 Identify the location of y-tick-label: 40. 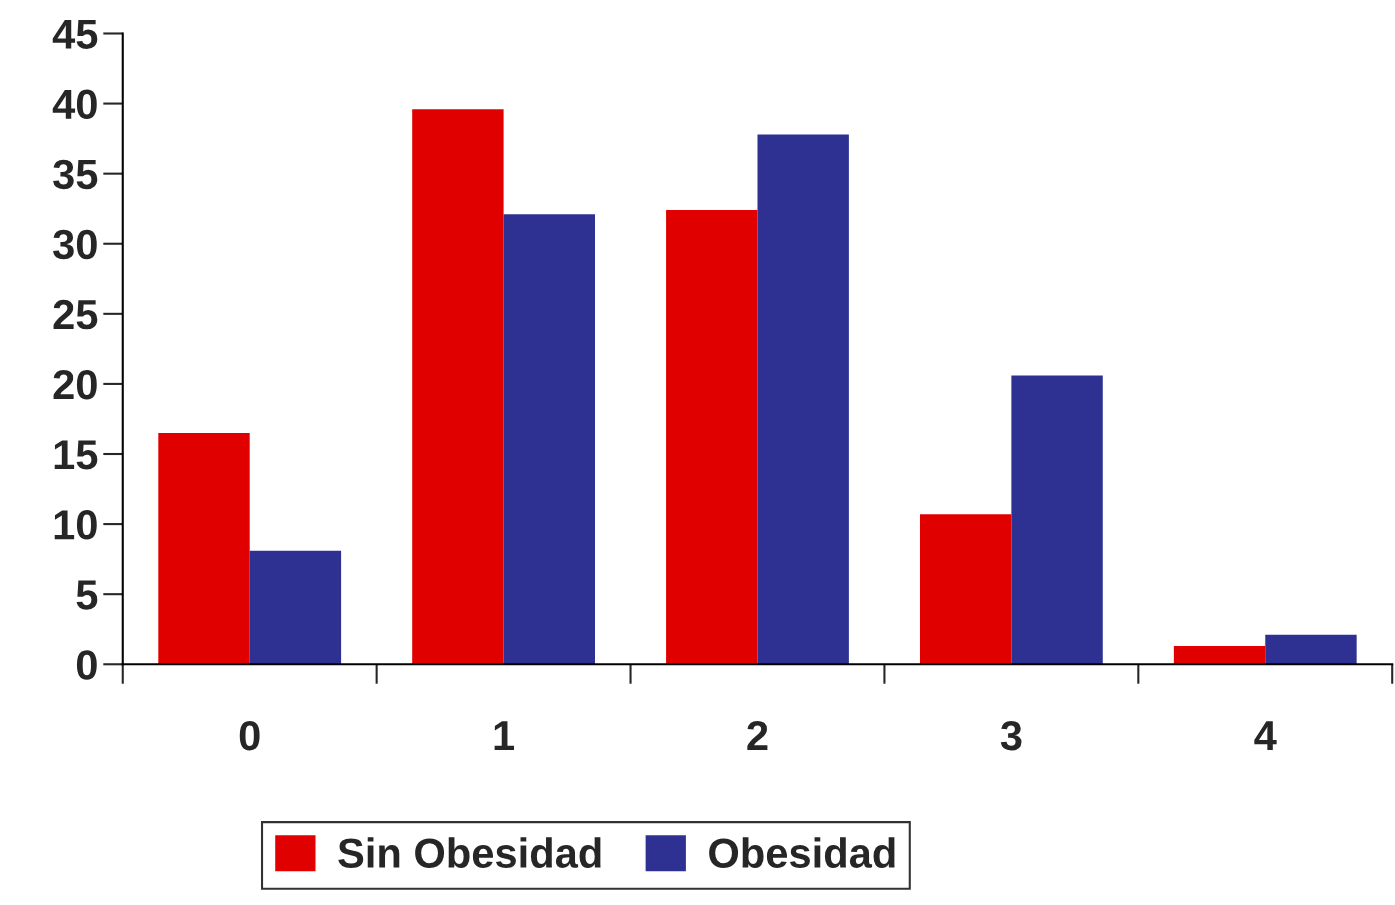
(74, 104).